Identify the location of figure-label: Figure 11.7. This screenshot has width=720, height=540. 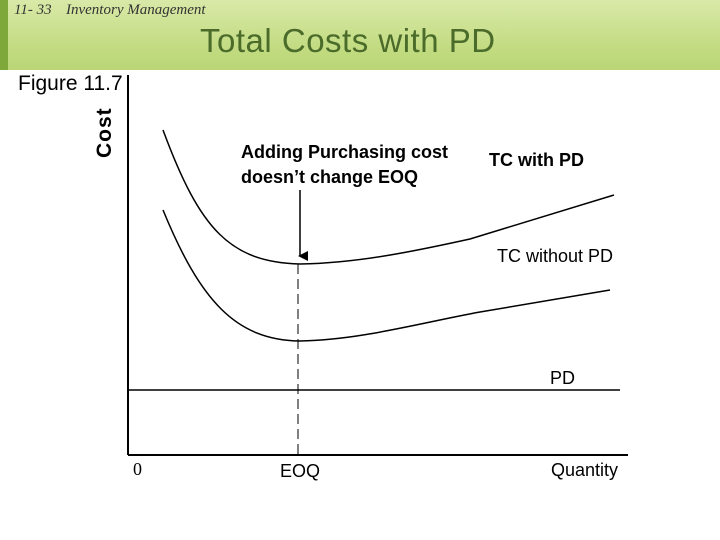
(70, 83).